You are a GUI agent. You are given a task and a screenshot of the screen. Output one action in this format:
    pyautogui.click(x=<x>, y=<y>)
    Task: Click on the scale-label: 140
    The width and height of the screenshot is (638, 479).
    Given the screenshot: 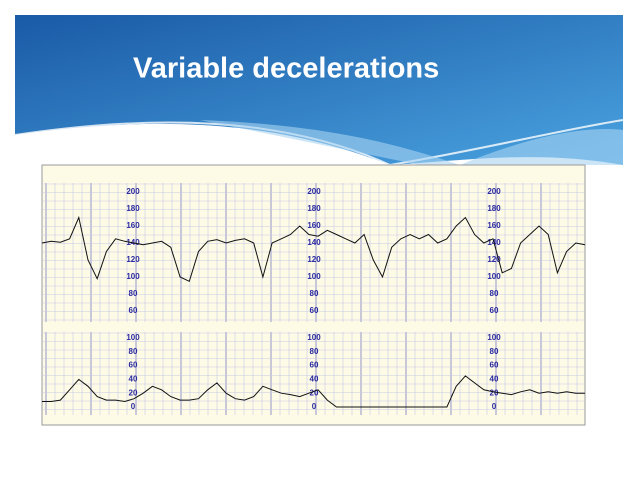 What is the action you would take?
    pyautogui.click(x=314, y=242)
    